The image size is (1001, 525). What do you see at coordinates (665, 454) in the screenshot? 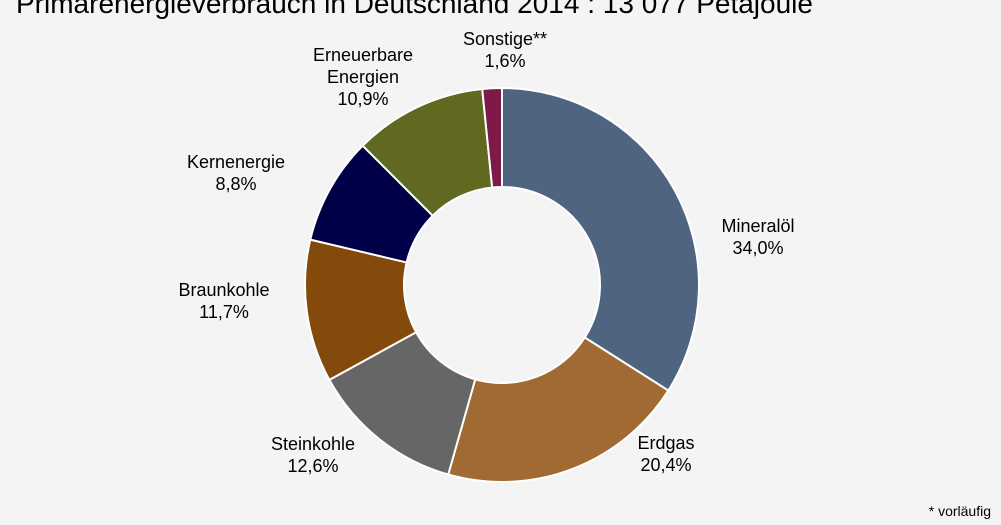
I see `slice-label-erdgas: Erdgas 20,4%` at bounding box center [665, 454].